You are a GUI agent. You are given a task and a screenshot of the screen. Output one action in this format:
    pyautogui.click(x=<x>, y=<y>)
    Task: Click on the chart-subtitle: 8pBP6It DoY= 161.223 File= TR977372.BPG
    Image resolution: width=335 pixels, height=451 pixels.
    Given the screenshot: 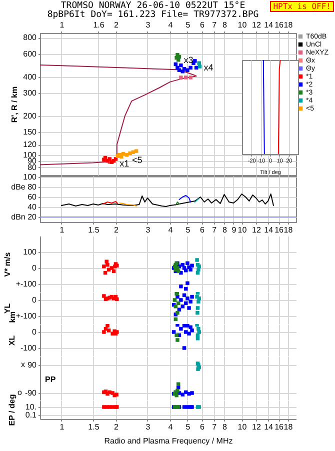 What is the action you would take?
    pyautogui.click(x=153, y=15)
    